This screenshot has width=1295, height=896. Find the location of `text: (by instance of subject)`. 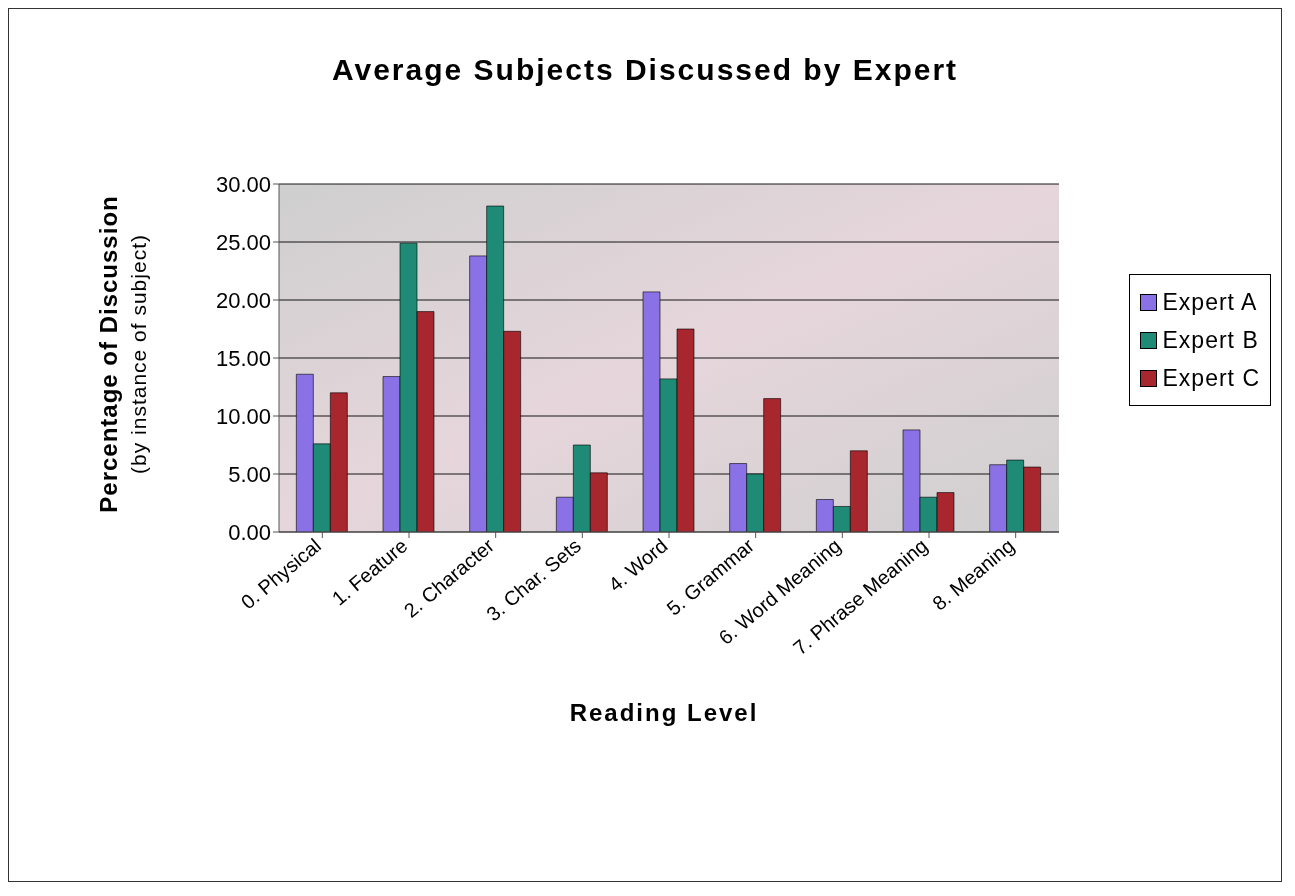

text: (by instance of subject) is located at coordinates (138, 354).